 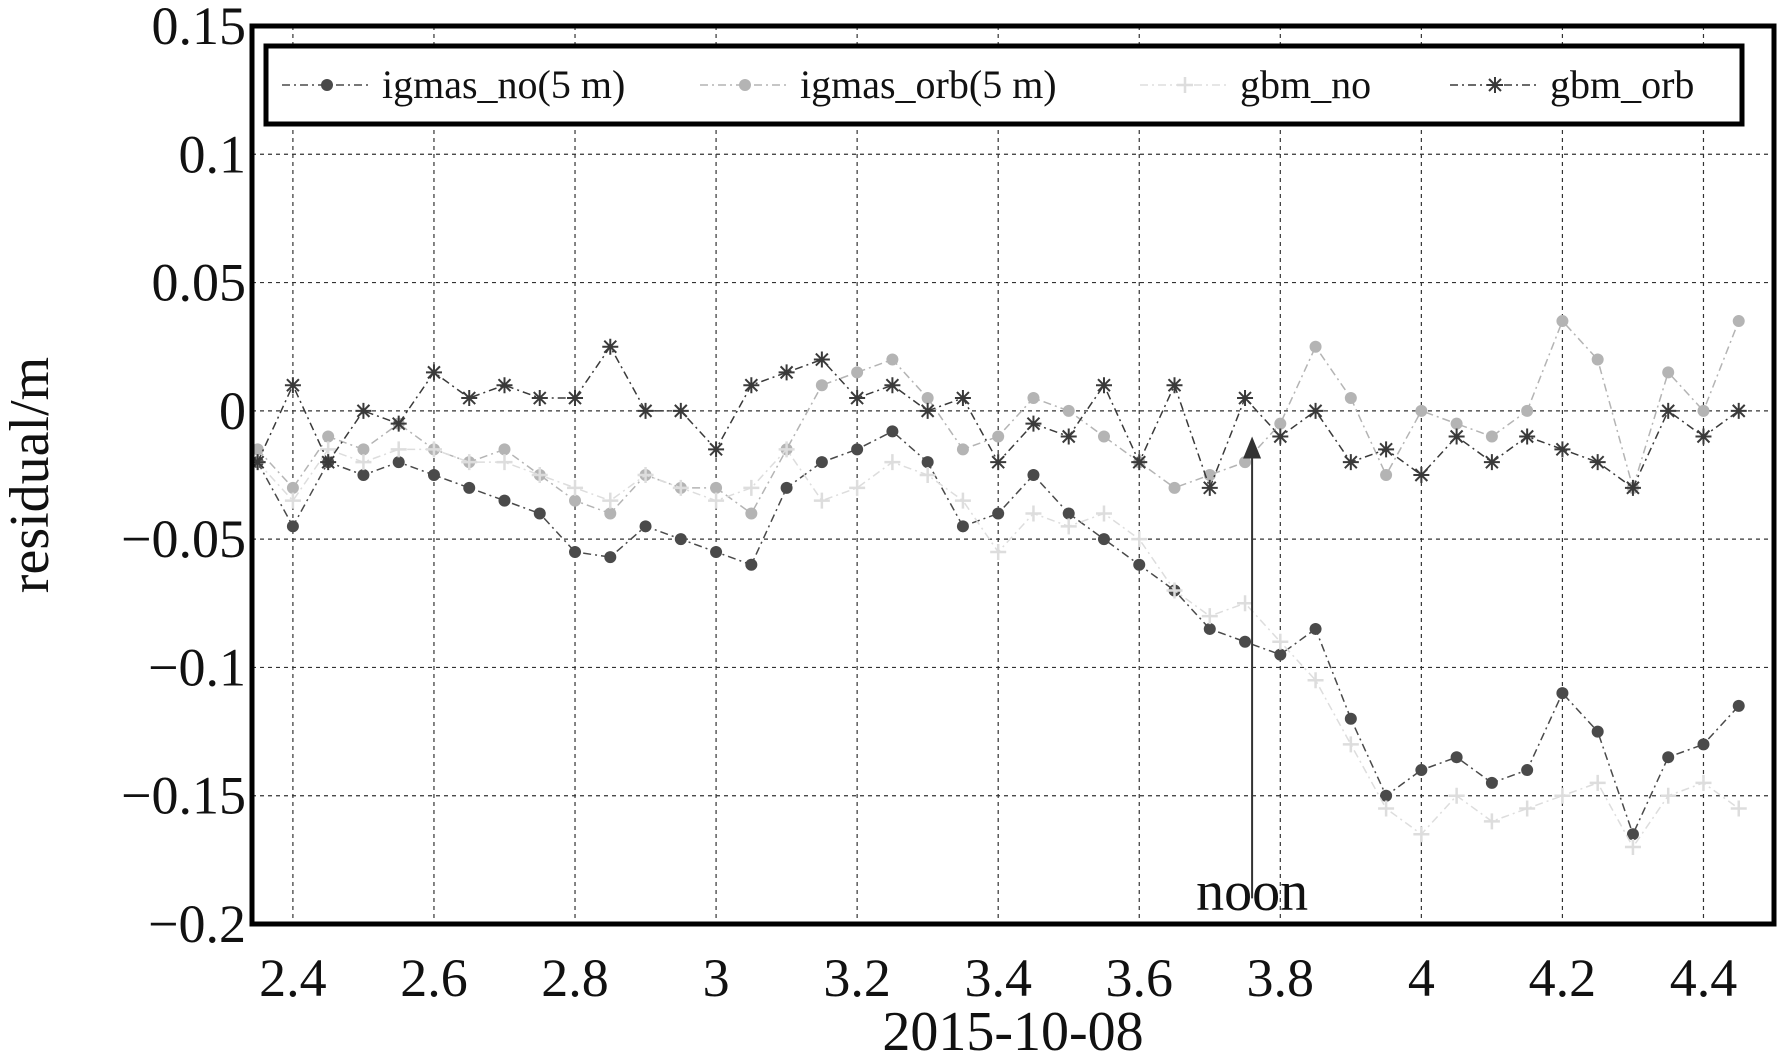 I want to click on x-tick-label: 3.6, so click(x=1139, y=978).